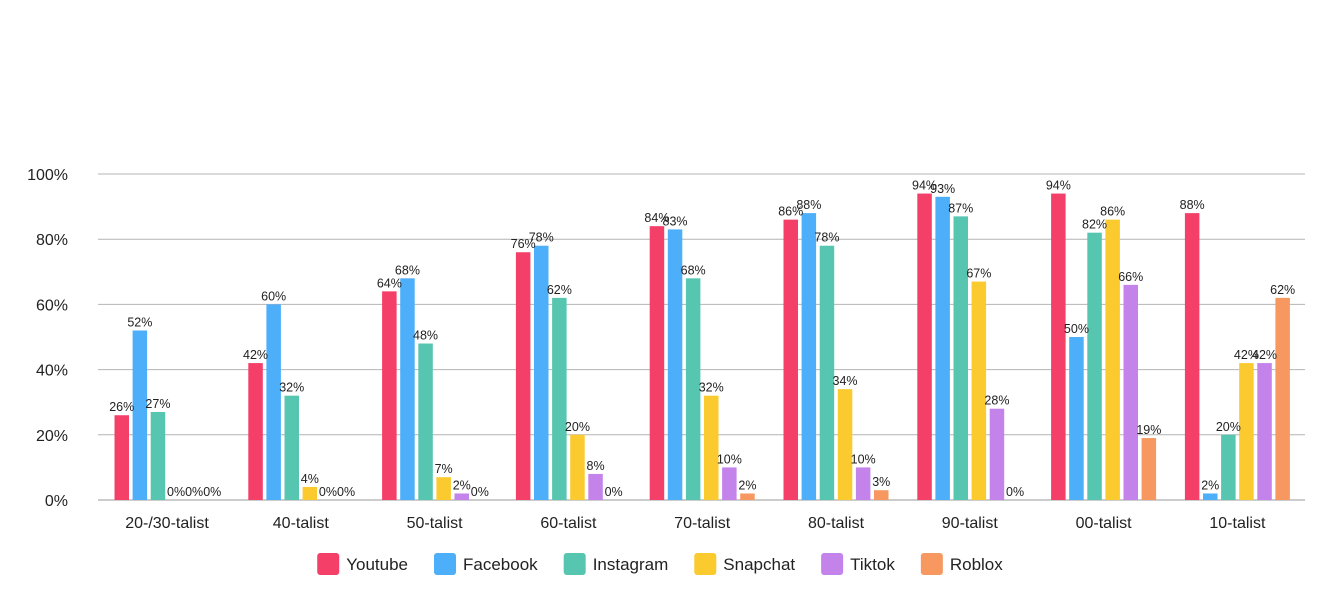  What do you see at coordinates (121, 407) in the screenshot?
I see `data-label: 26%` at bounding box center [121, 407].